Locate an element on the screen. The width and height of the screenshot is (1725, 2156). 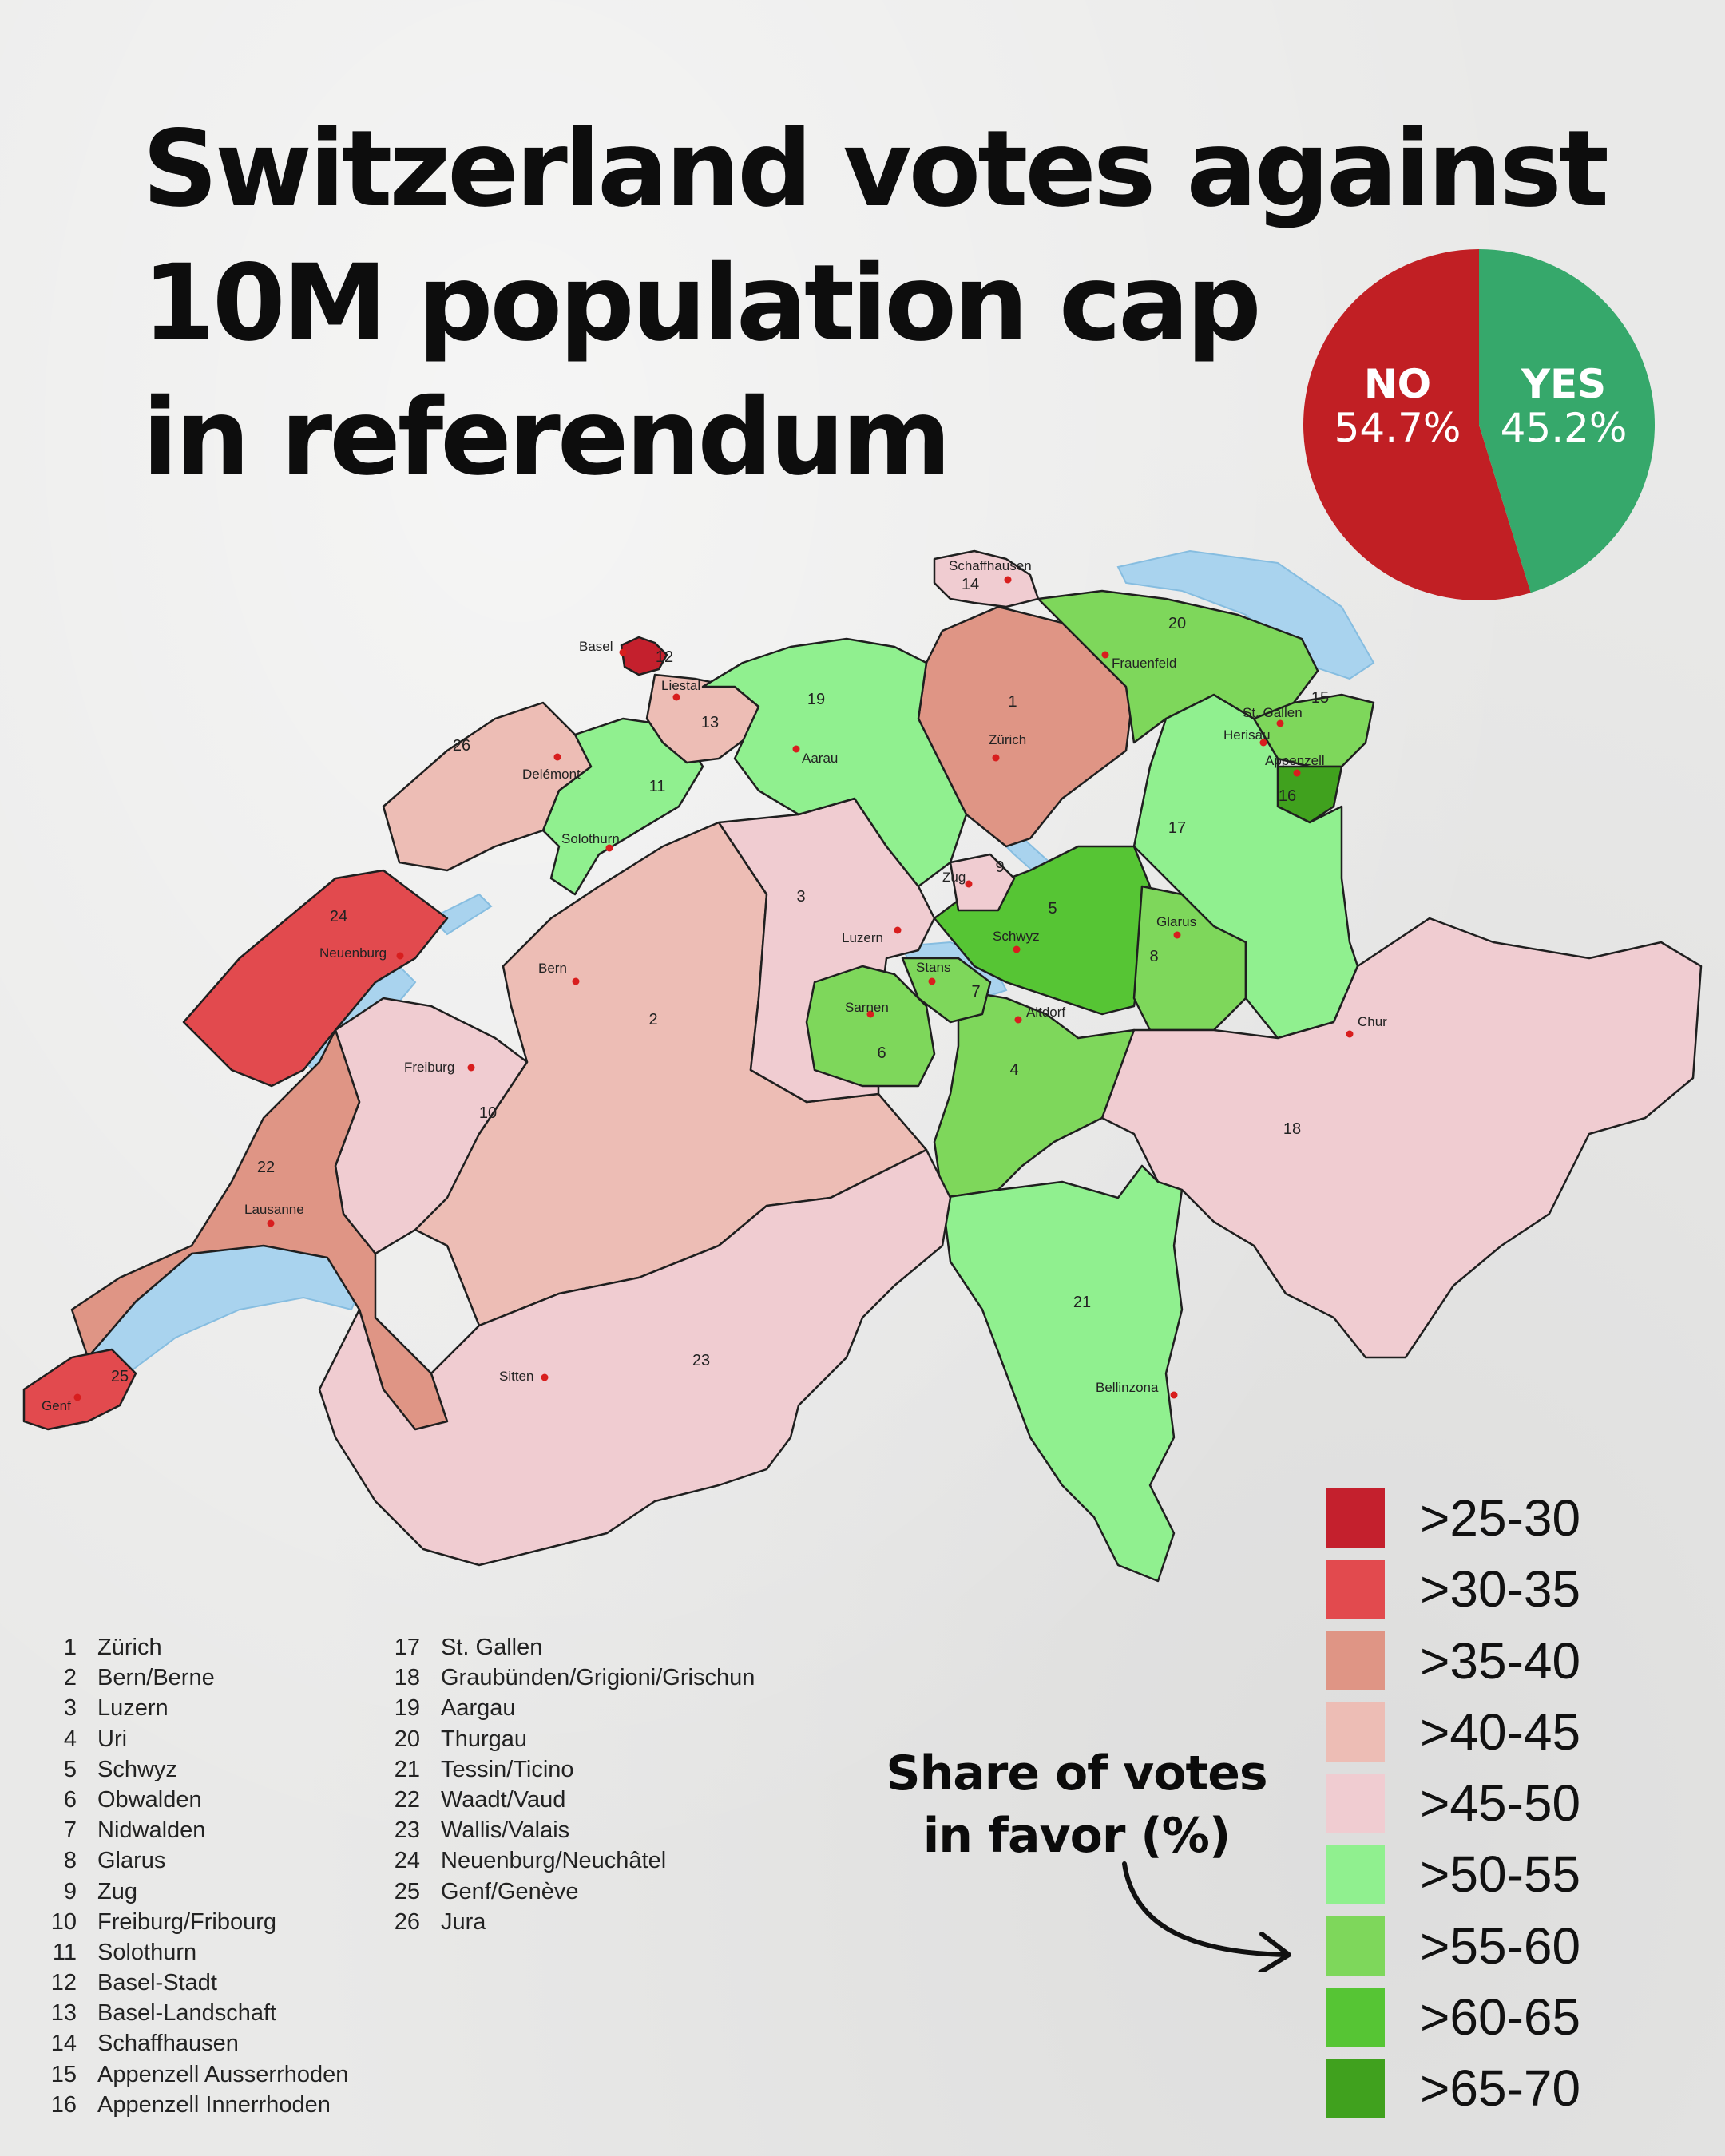
city-schaffhausen: Schaffhausen is located at coordinates (990, 571).